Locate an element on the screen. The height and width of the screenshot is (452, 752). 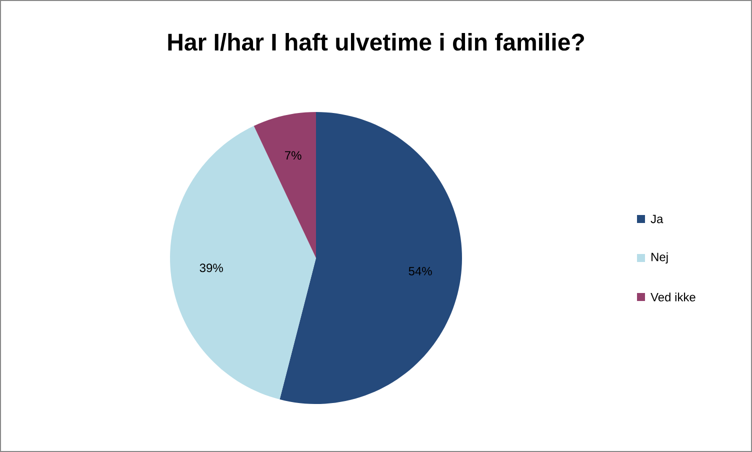
legend-label: Ved ikke is located at coordinates (673, 297).